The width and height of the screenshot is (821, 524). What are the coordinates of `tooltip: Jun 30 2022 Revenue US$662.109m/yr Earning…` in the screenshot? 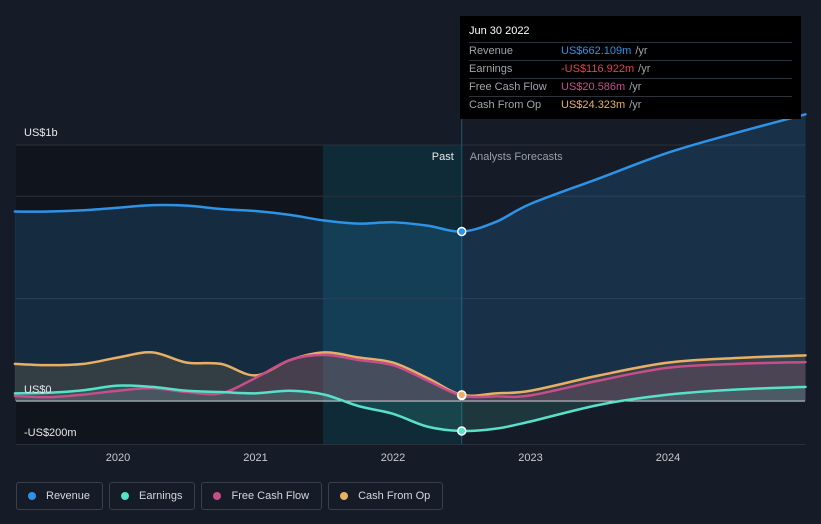 It's located at (630, 67).